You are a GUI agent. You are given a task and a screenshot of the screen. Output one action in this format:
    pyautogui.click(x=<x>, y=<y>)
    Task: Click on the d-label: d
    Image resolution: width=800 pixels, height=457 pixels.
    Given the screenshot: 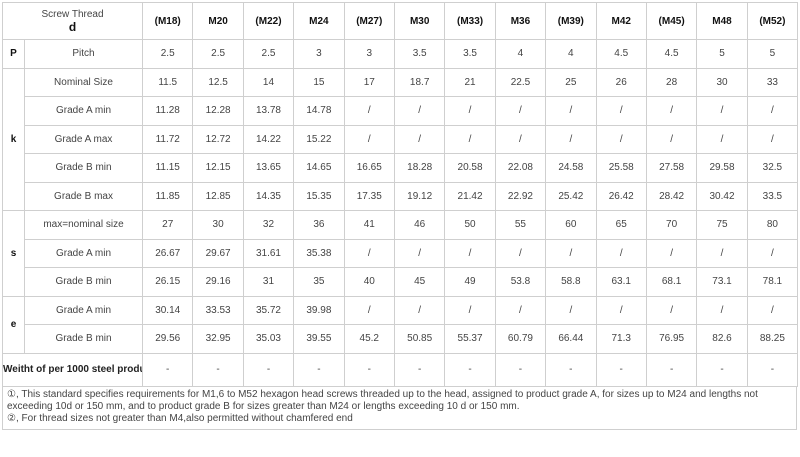 What is the action you would take?
    pyautogui.click(x=72, y=26)
    